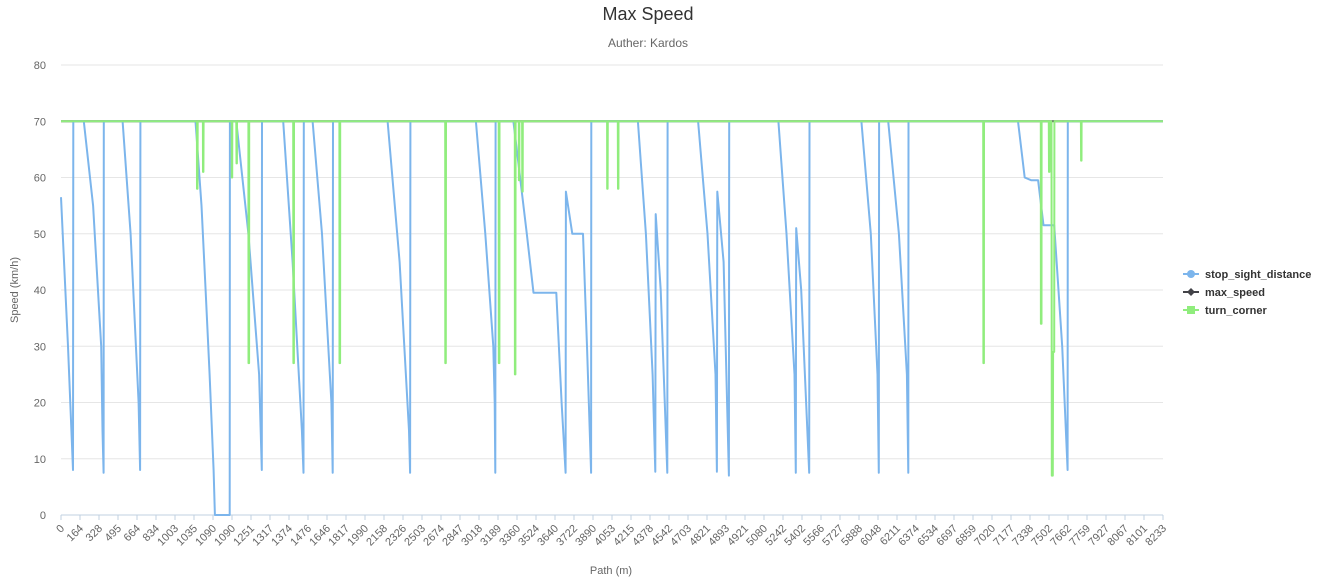 The image size is (1333, 581). Describe the element at coordinates (966, 536) in the screenshot. I see `x-tick-label: 6859` at that location.